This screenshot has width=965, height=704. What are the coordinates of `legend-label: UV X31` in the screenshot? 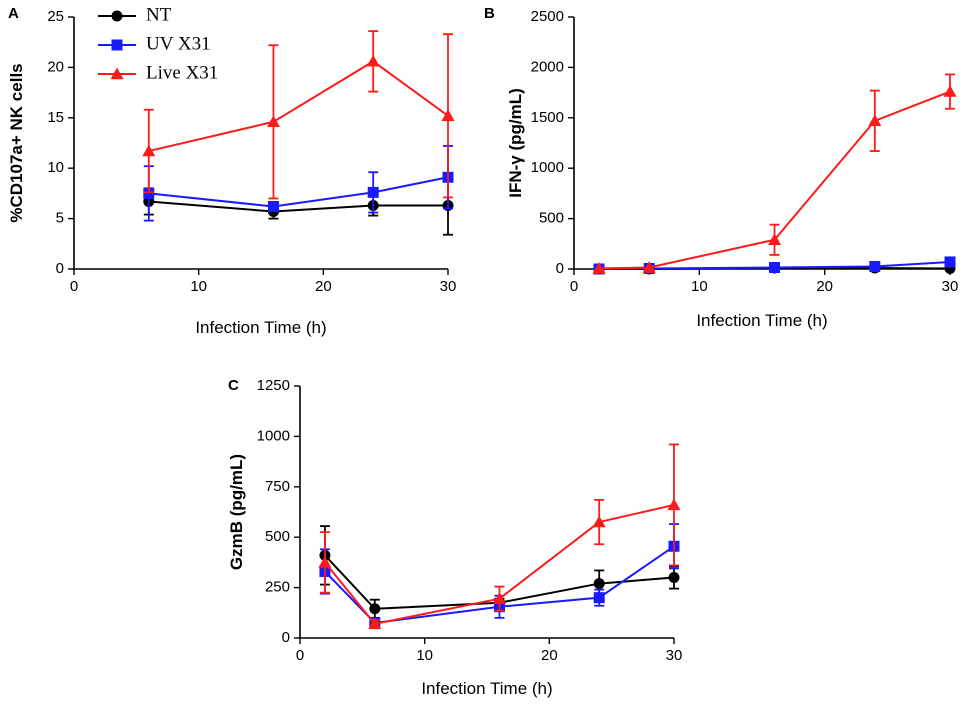 It's located at (178, 43).